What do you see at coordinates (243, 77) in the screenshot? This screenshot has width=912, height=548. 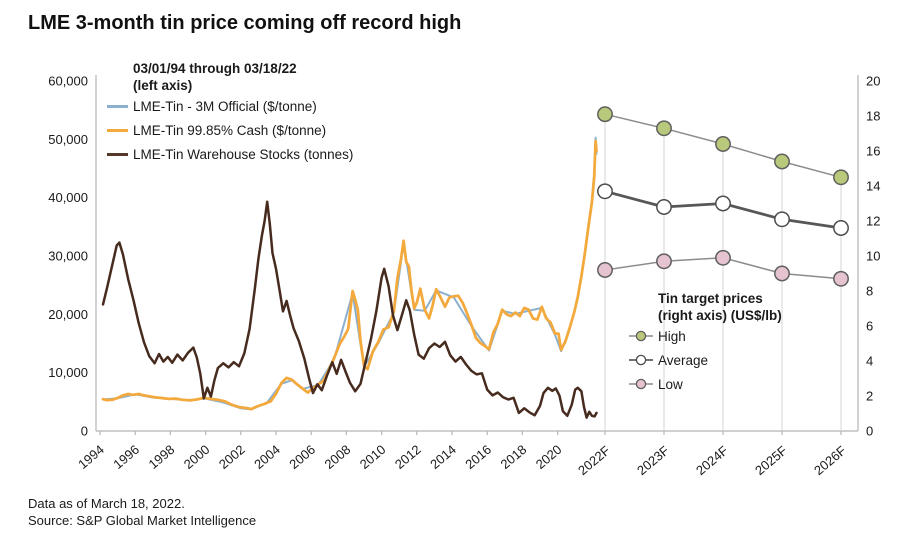 I see `legend-left-header: 03/01/94 through 03/18/22 (left axis)` at bounding box center [243, 77].